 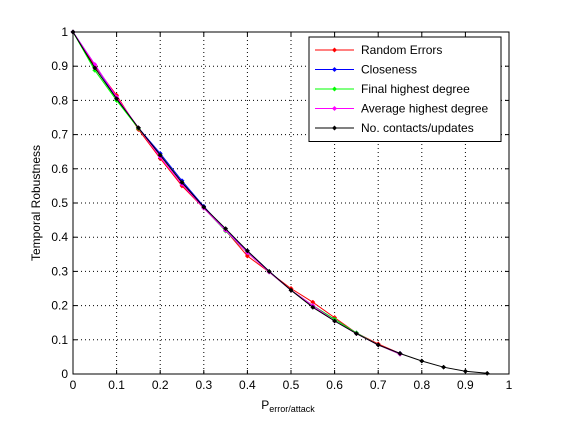 I want to click on y-tick-label: 0.5, so click(x=59, y=203).